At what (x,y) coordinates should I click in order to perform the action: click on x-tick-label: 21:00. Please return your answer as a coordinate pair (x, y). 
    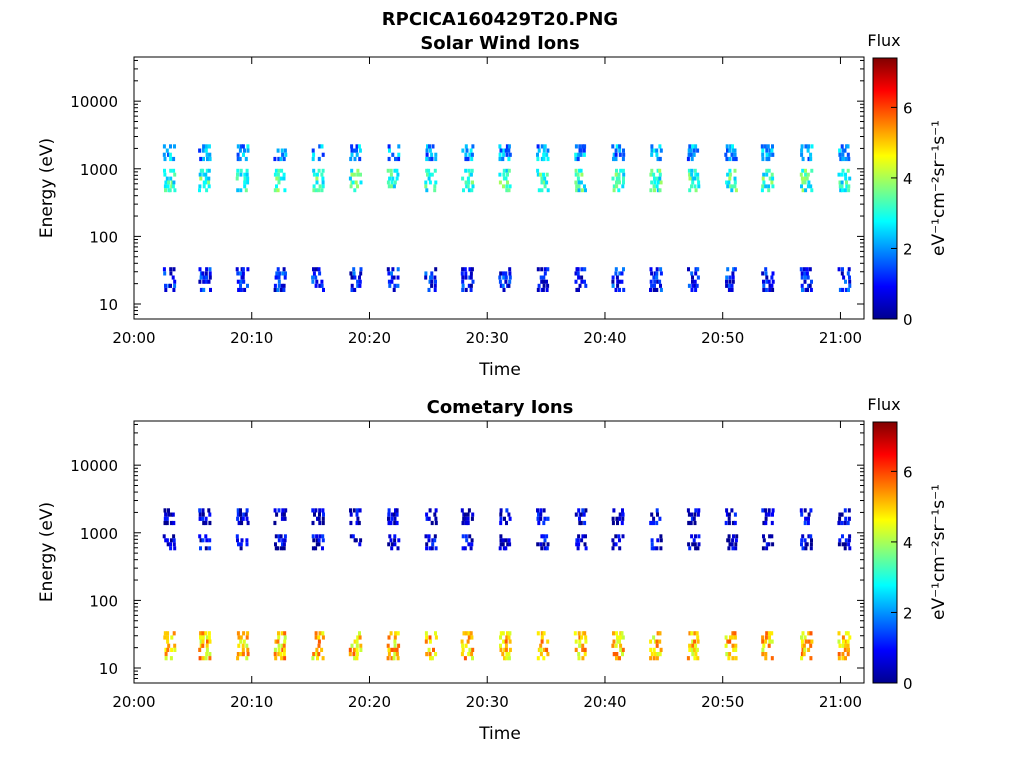
    Looking at the image, I should click on (840, 338).